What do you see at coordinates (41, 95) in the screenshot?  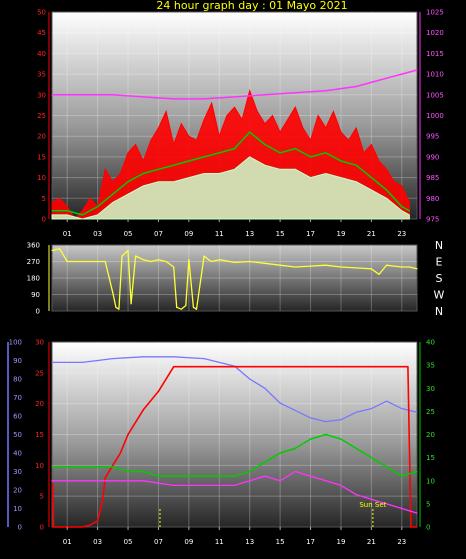 I see `wind-y-tick: 30` at bounding box center [41, 95].